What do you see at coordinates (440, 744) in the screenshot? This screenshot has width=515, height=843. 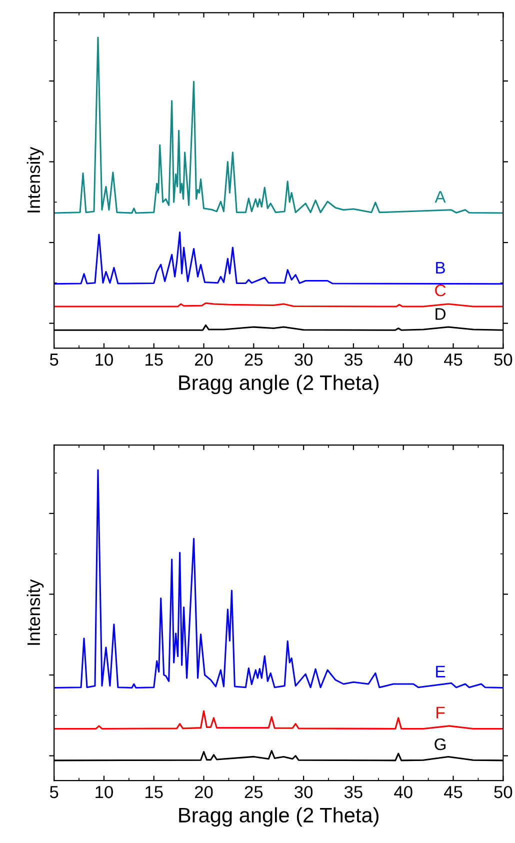 I see `series-label: G` at bounding box center [440, 744].